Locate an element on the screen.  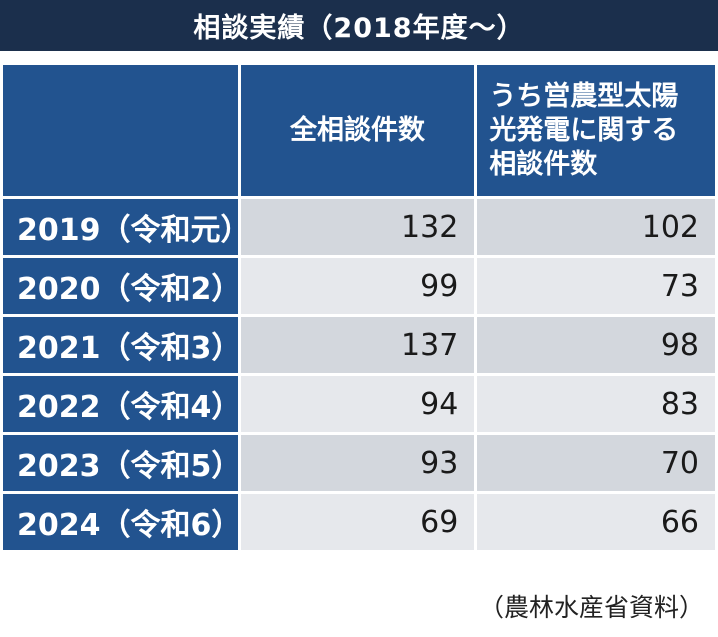
all-consultations-value: 69 is located at coordinates (357, 522).